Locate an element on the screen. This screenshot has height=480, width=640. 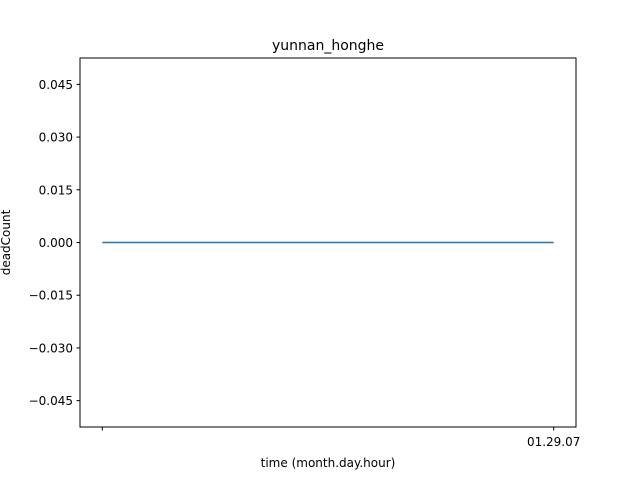
y-tick-label: 0.000 is located at coordinates (56, 243).